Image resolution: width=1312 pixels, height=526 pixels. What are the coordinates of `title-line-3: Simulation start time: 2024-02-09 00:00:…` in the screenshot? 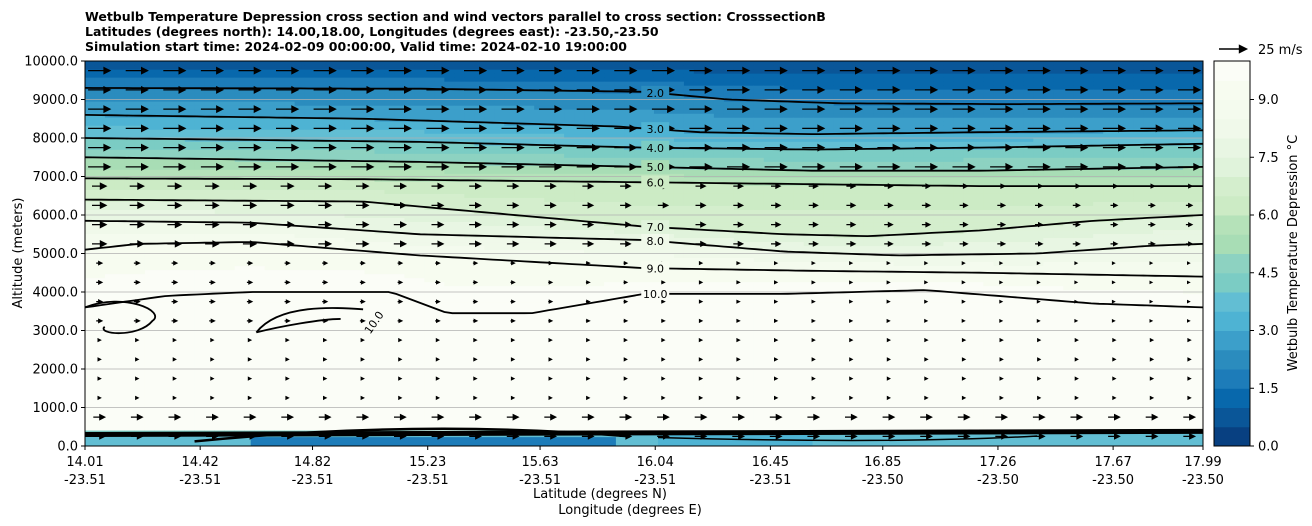 It's located at (356, 46).